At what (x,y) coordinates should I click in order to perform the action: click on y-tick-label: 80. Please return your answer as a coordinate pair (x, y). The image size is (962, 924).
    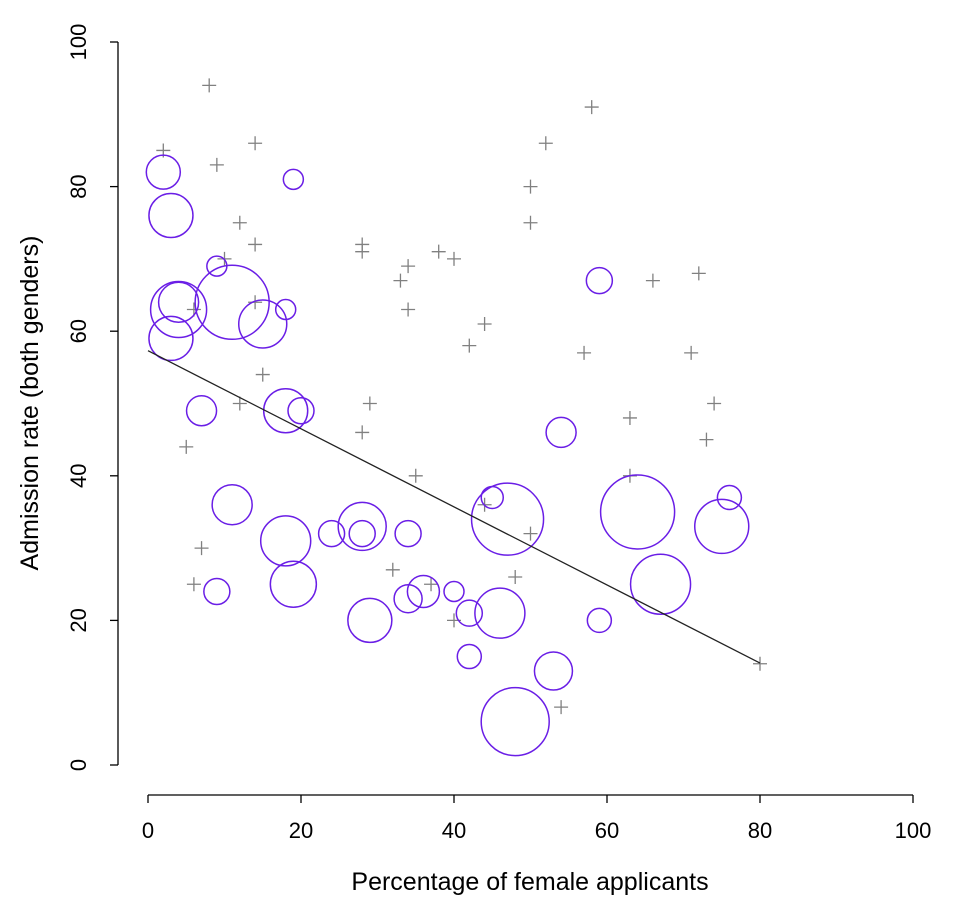
    Looking at the image, I should click on (78, 186).